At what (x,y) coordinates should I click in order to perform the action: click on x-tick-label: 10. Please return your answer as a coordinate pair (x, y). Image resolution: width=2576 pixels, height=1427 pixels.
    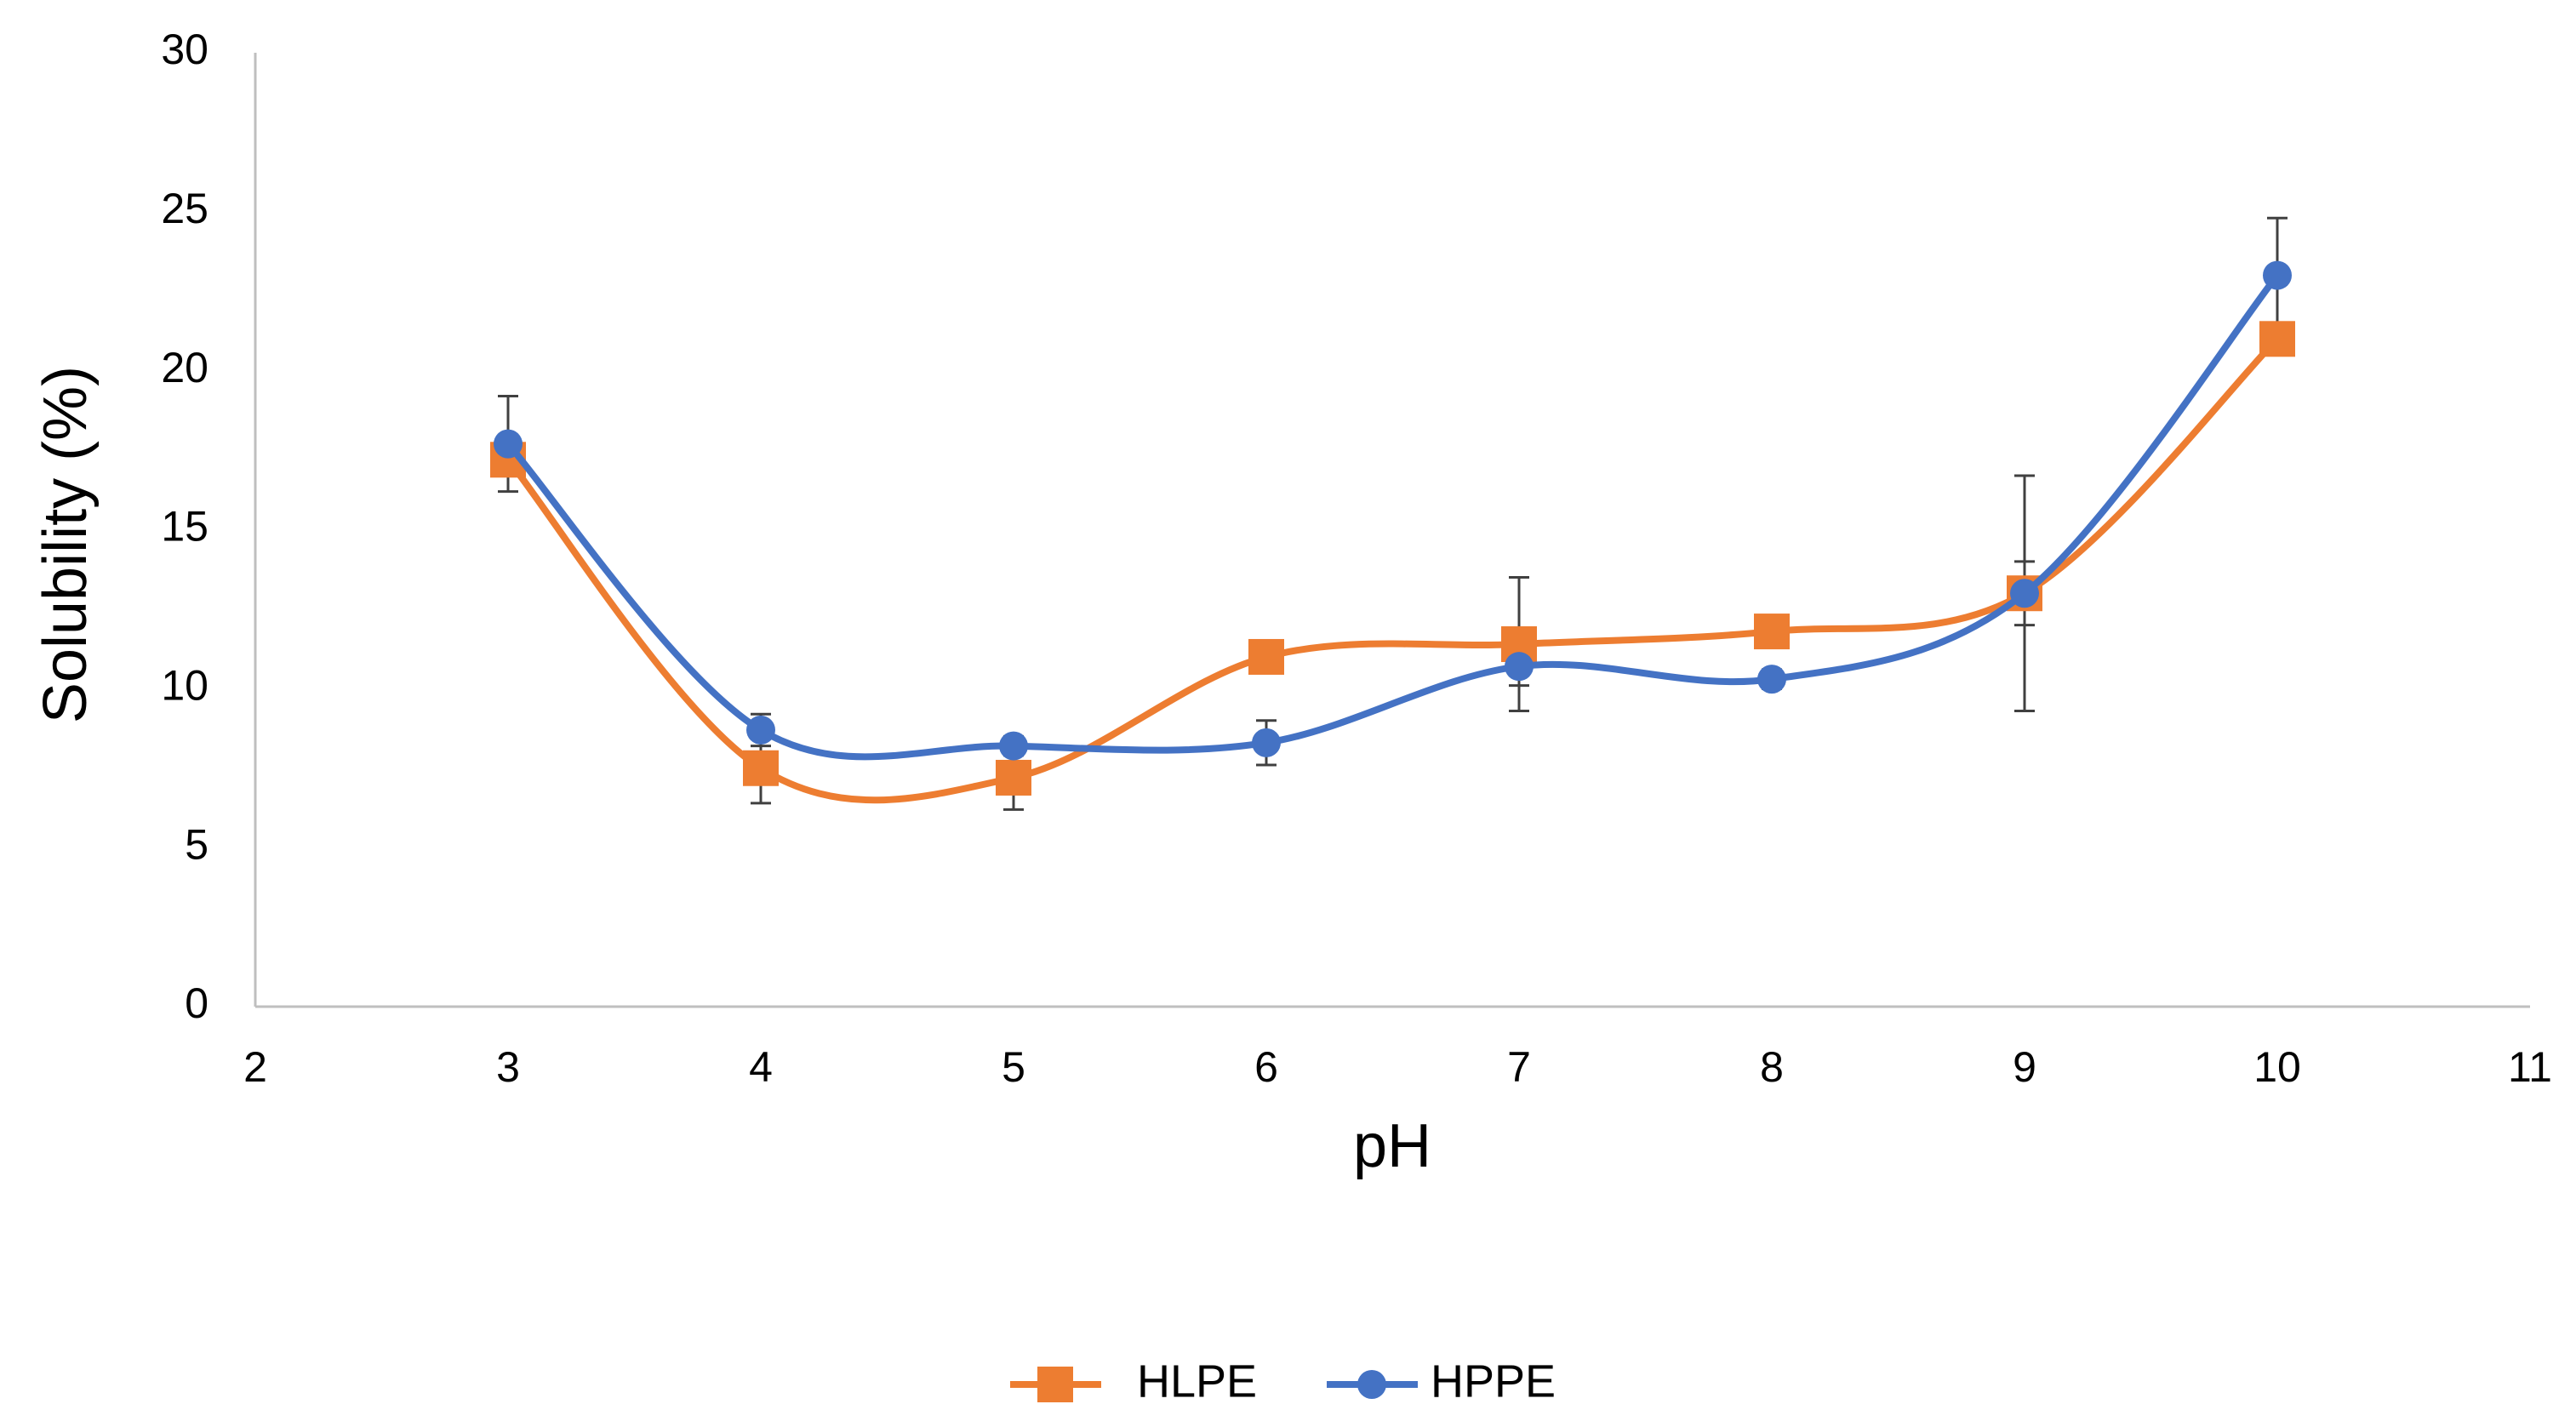
    Looking at the image, I should click on (2277, 1067).